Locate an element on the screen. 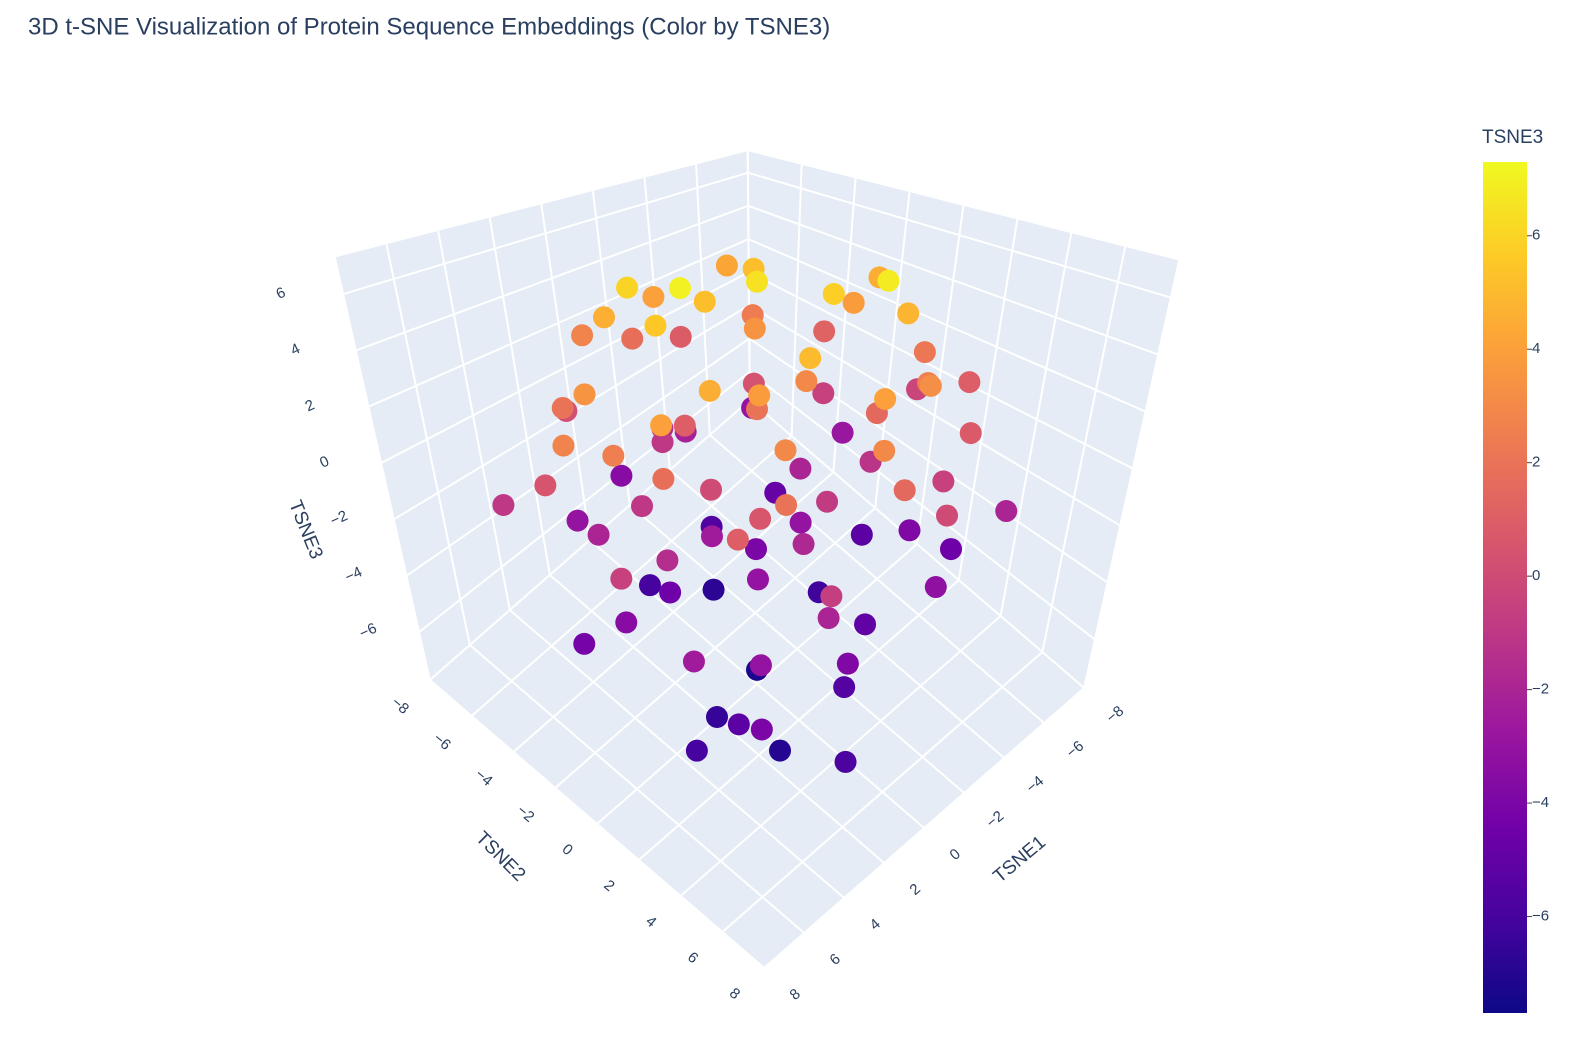 The image size is (1588, 1050). z-axis-title: TSNE3 is located at coordinates (305, 529).